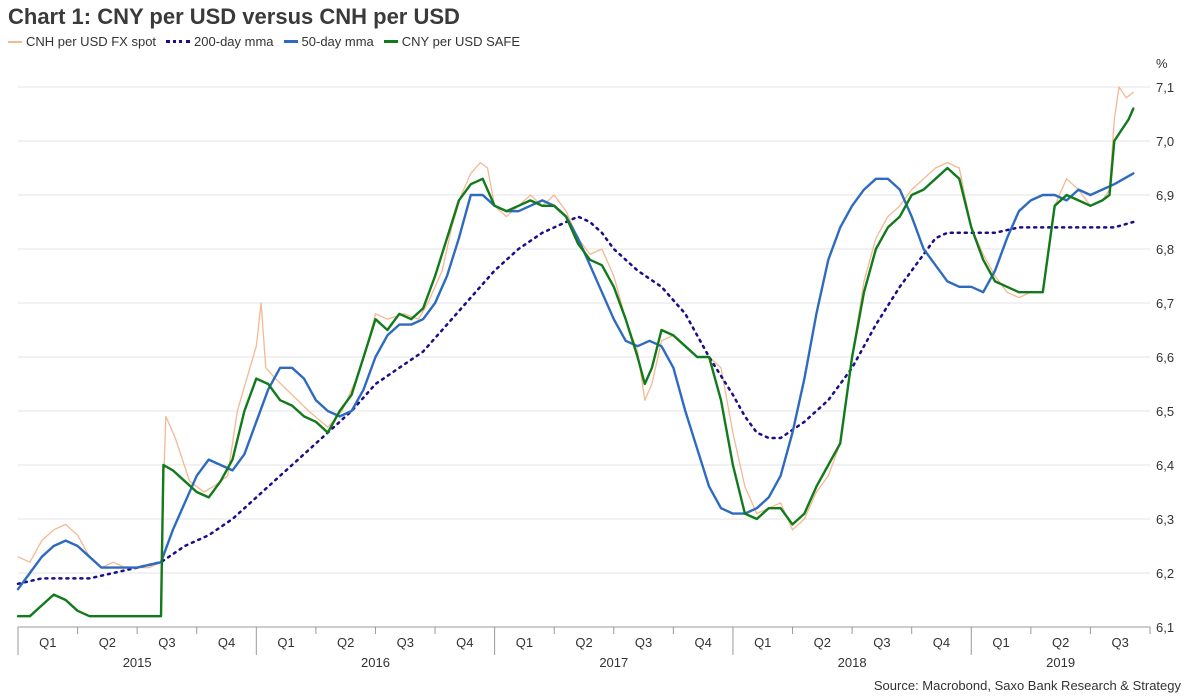 The width and height of the screenshot is (1195, 699). What do you see at coordinates (1165, 195) in the screenshot?
I see `y-tick-label: 6,9` at bounding box center [1165, 195].